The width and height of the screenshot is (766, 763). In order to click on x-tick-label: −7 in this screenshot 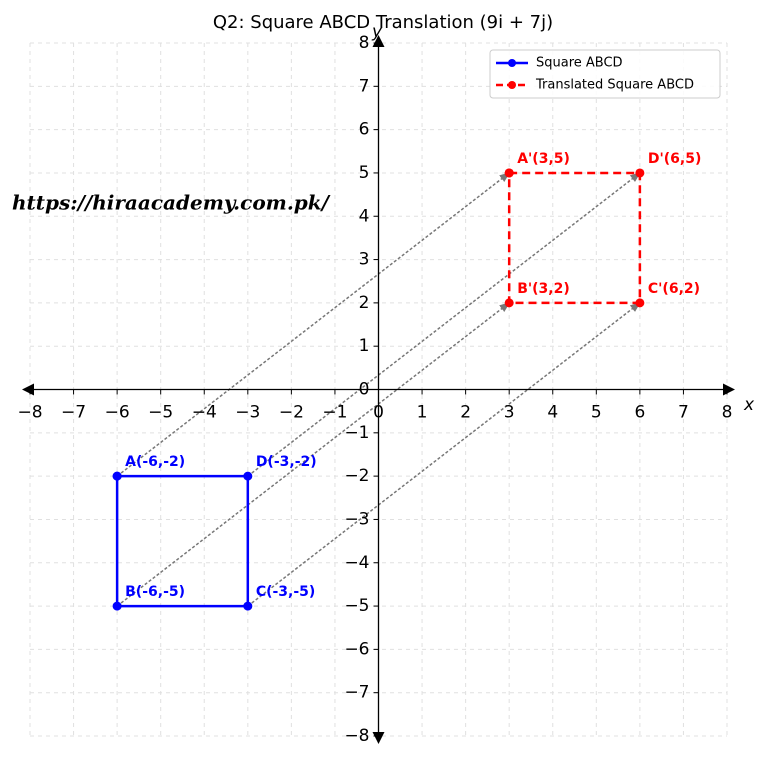, I will do `click(73, 413)`.